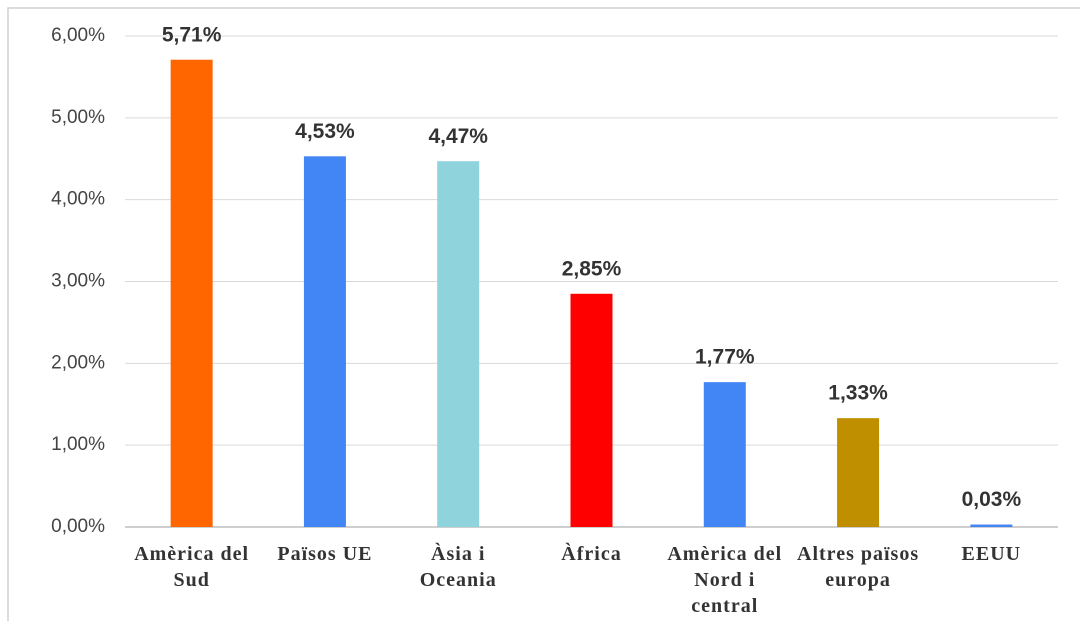 The width and height of the screenshot is (1080, 621). What do you see at coordinates (78, 444) in the screenshot?
I see `y-tick-label: 1,00%` at bounding box center [78, 444].